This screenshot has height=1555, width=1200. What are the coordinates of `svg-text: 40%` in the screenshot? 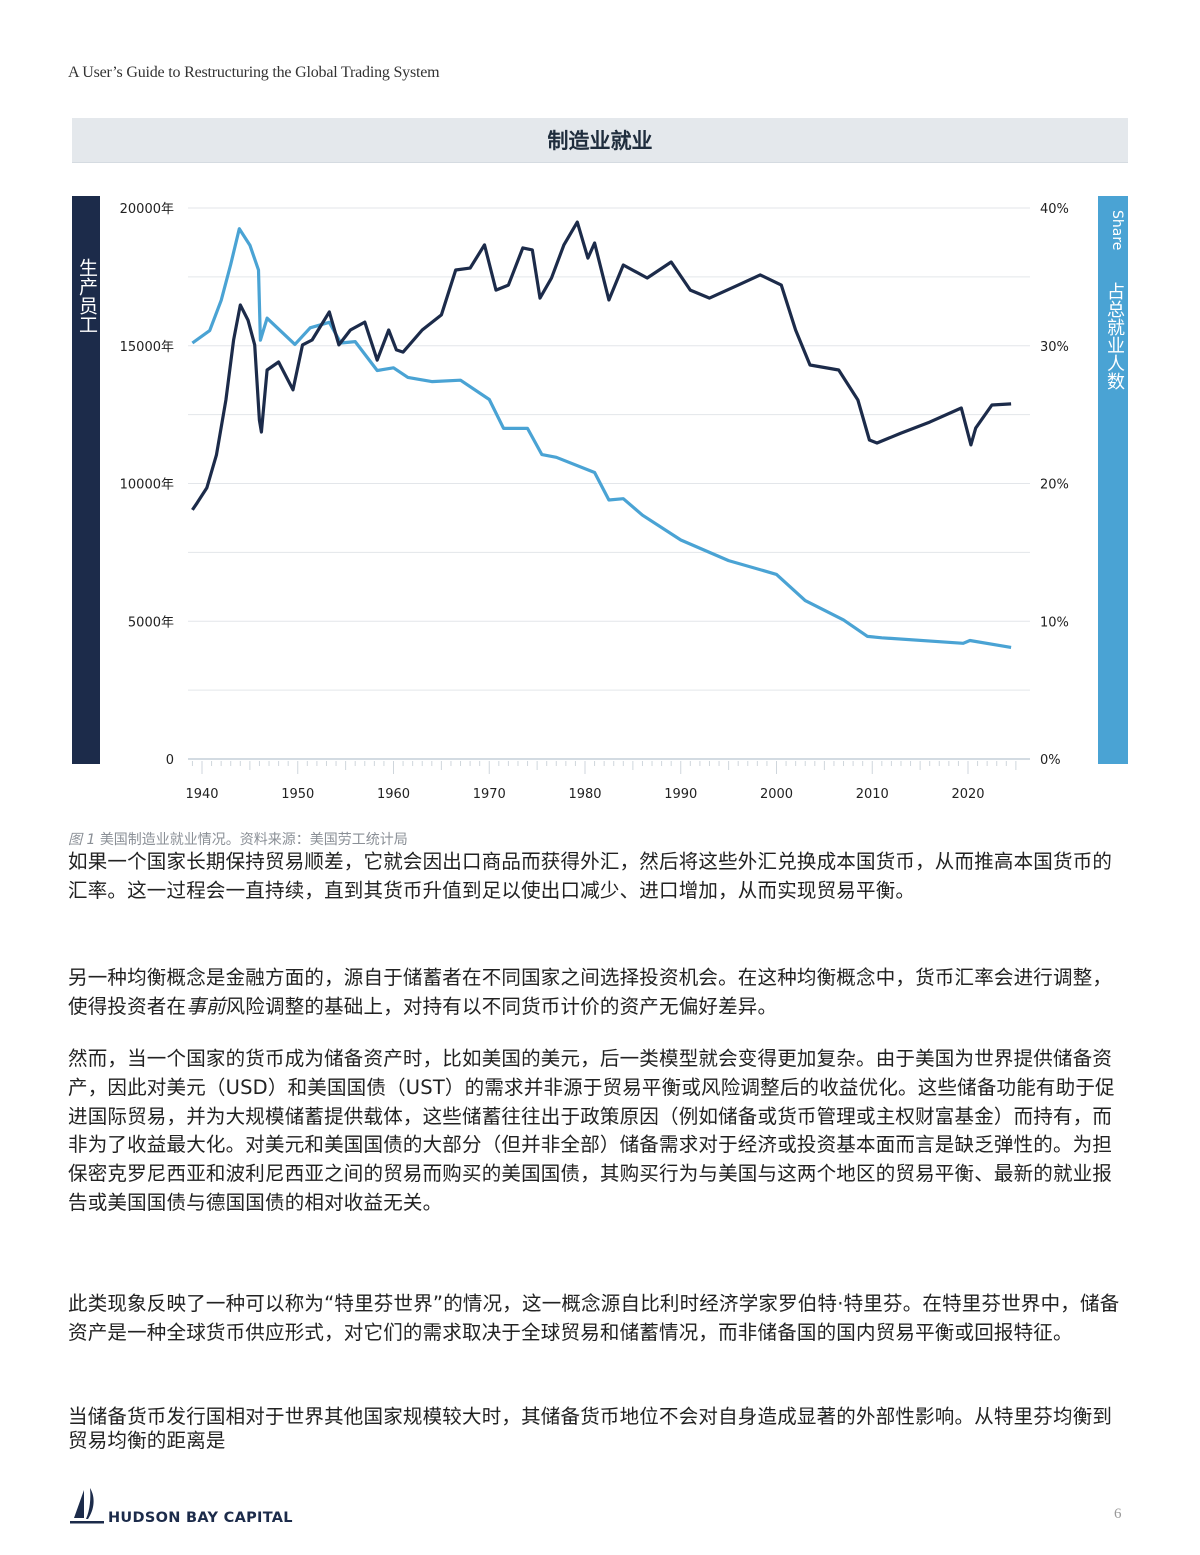 It's located at (1054, 209).